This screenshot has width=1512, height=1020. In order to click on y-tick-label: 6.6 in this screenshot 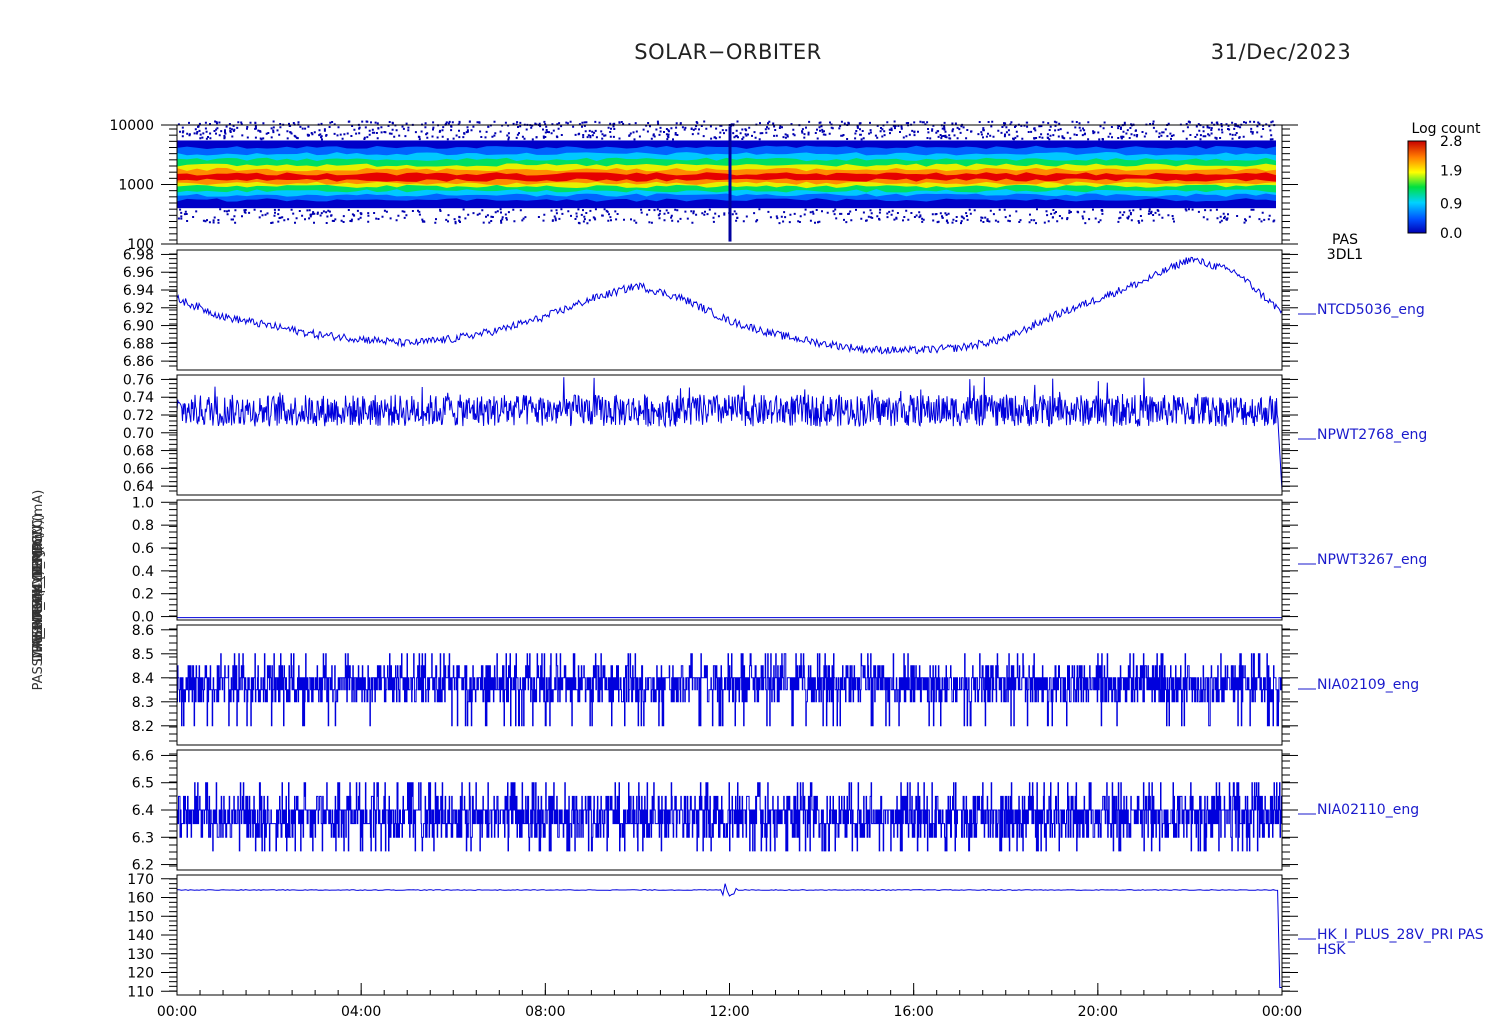, I will do `click(143, 756)`.